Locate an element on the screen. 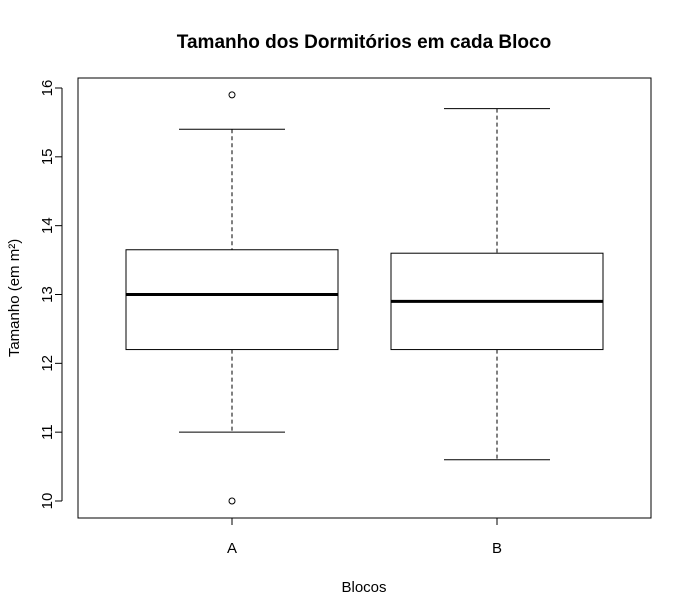  y-tick-label: 11 is located at coordinates (47, 432).